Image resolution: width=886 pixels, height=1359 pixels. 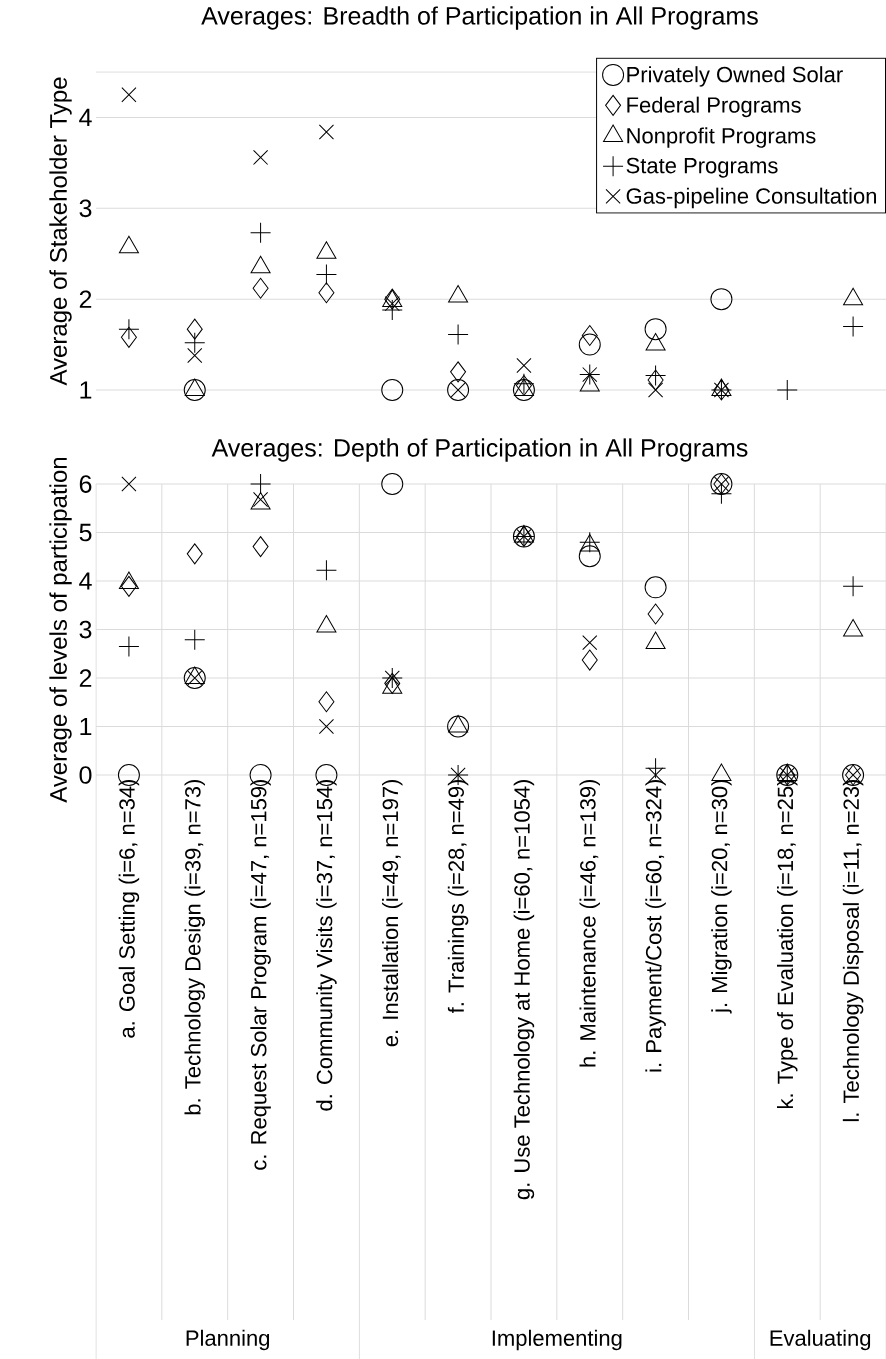 I want to click on x-tick-label: i. Payment/Cost (i=60, n=324), so click(x=655, y=925).